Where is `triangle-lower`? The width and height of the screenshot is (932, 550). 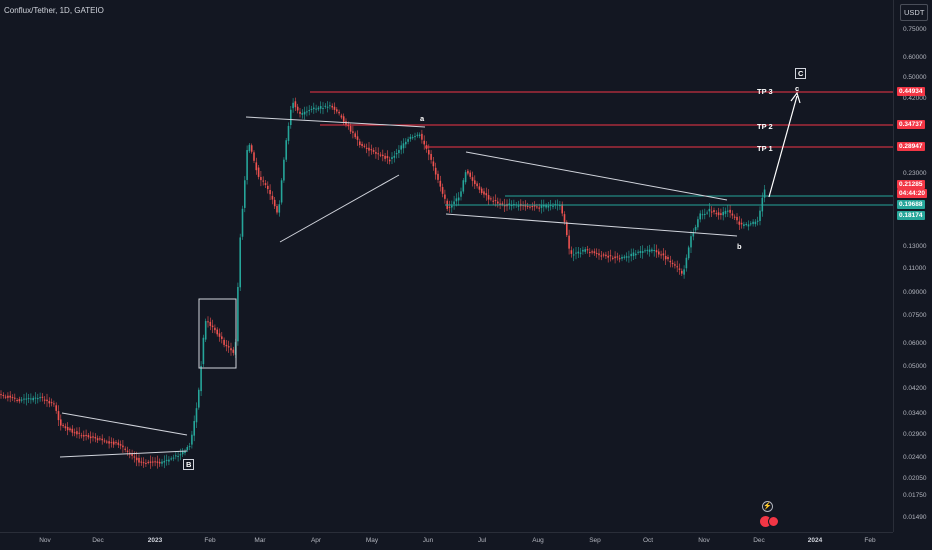 triangle-lower is located at coordinates (123, 454).